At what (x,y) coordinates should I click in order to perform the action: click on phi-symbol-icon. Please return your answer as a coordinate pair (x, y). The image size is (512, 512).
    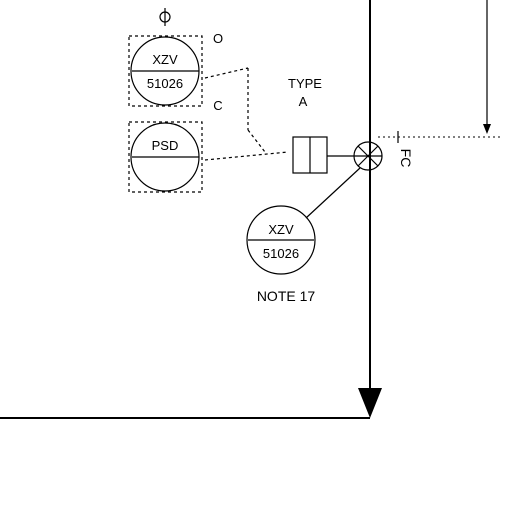
    Looking at the image, I should click on (165, 17).